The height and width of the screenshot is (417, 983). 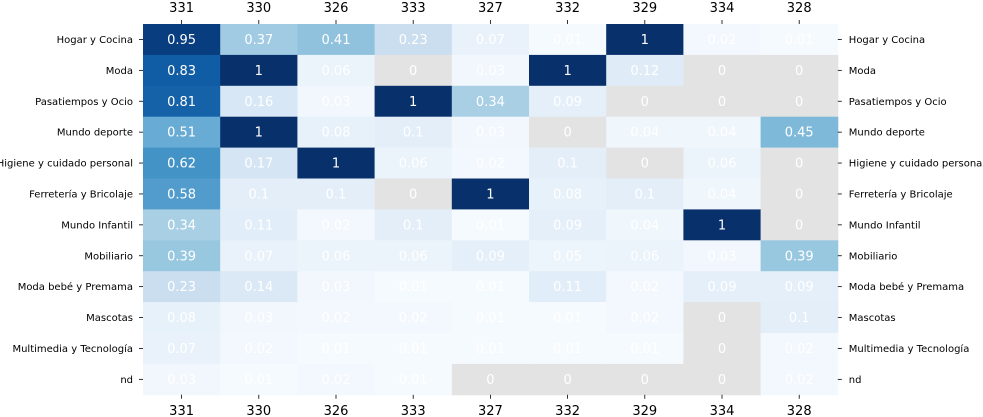 I want to click on column-label-bottom: 327, so click(x=490, y=410).